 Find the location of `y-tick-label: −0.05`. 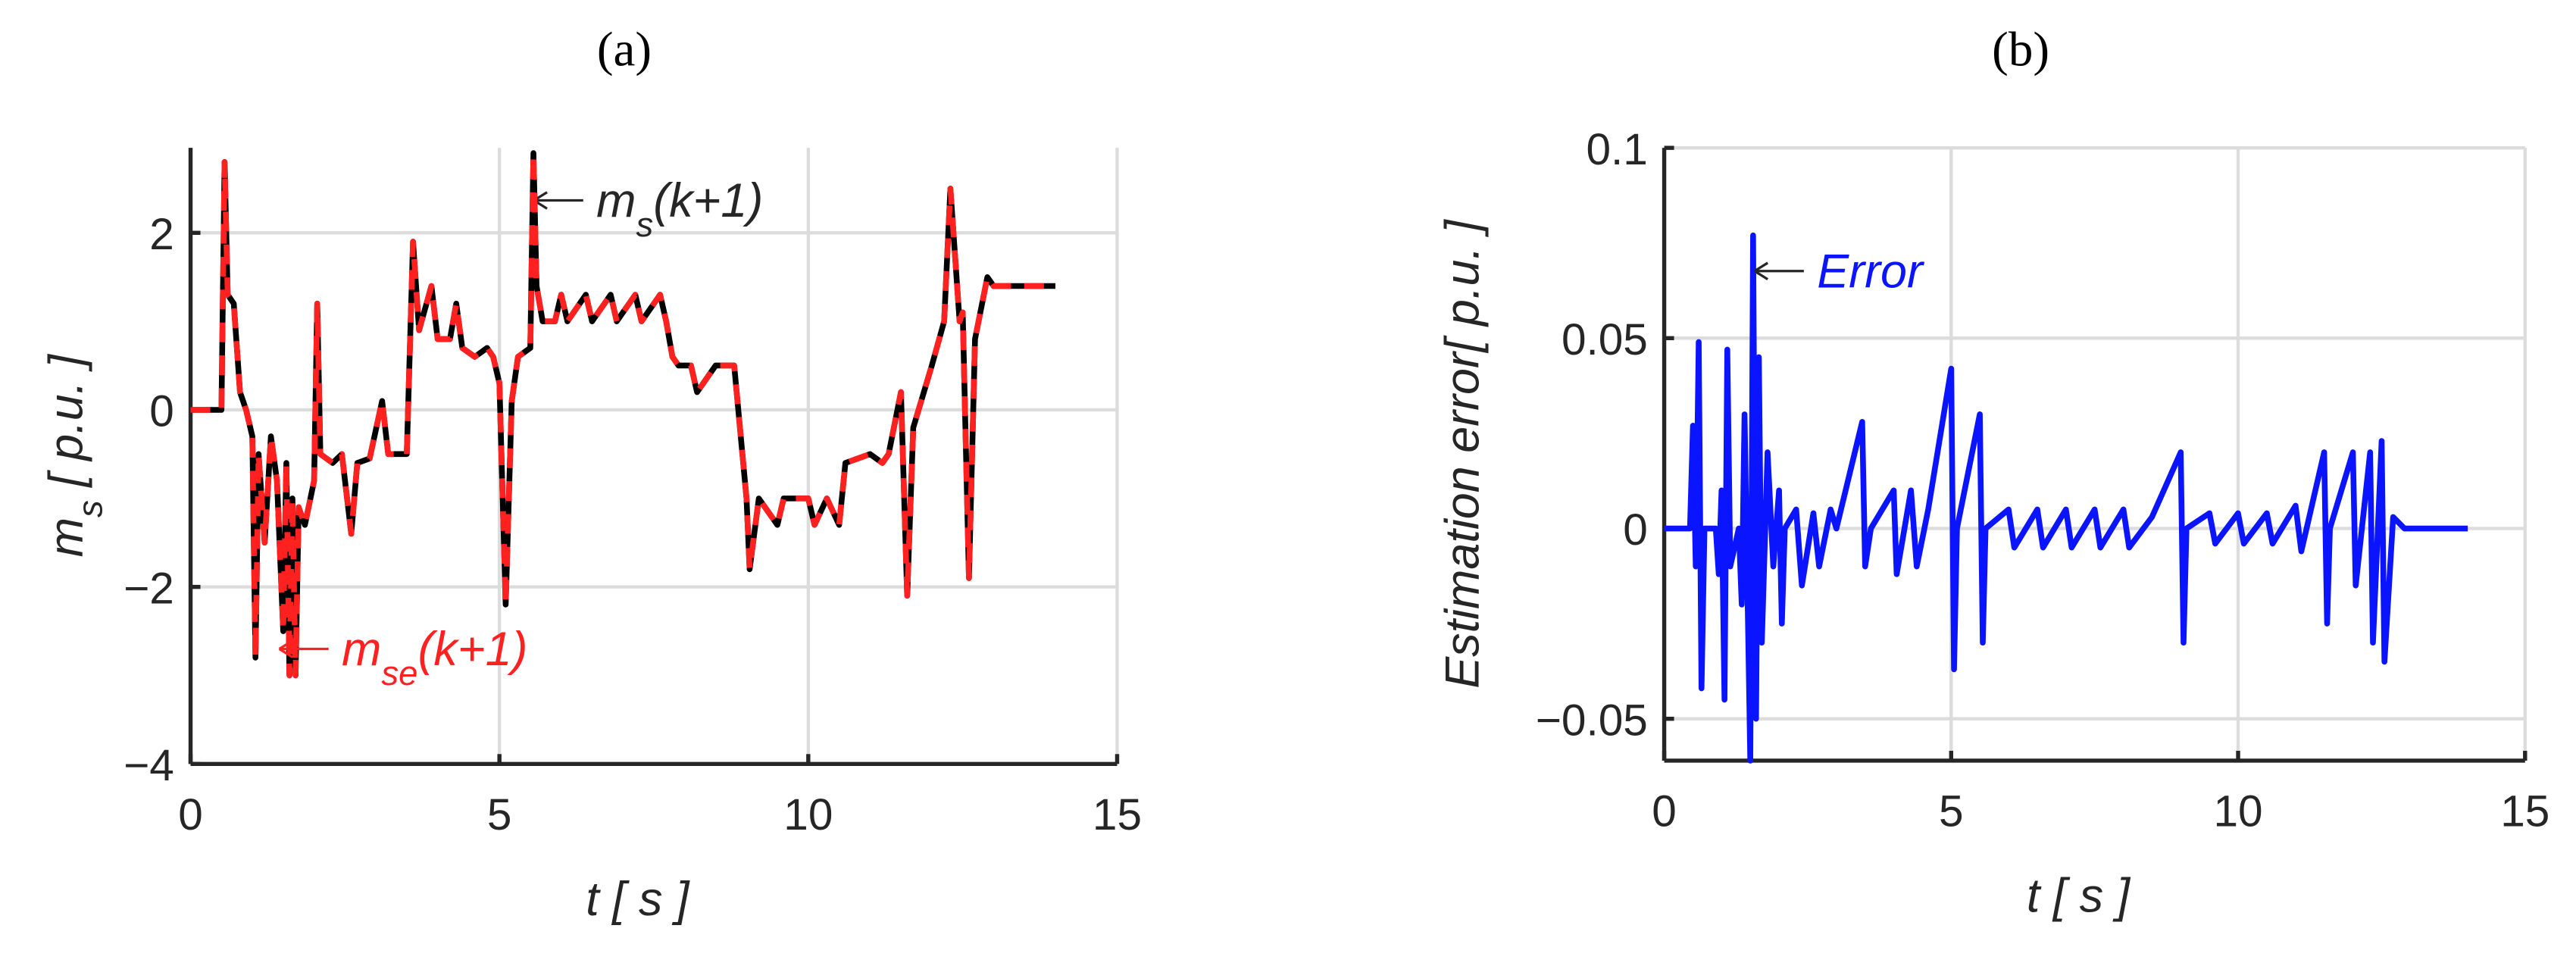

y-tick-label: −0.05 is located at coordinates (1592, 720).